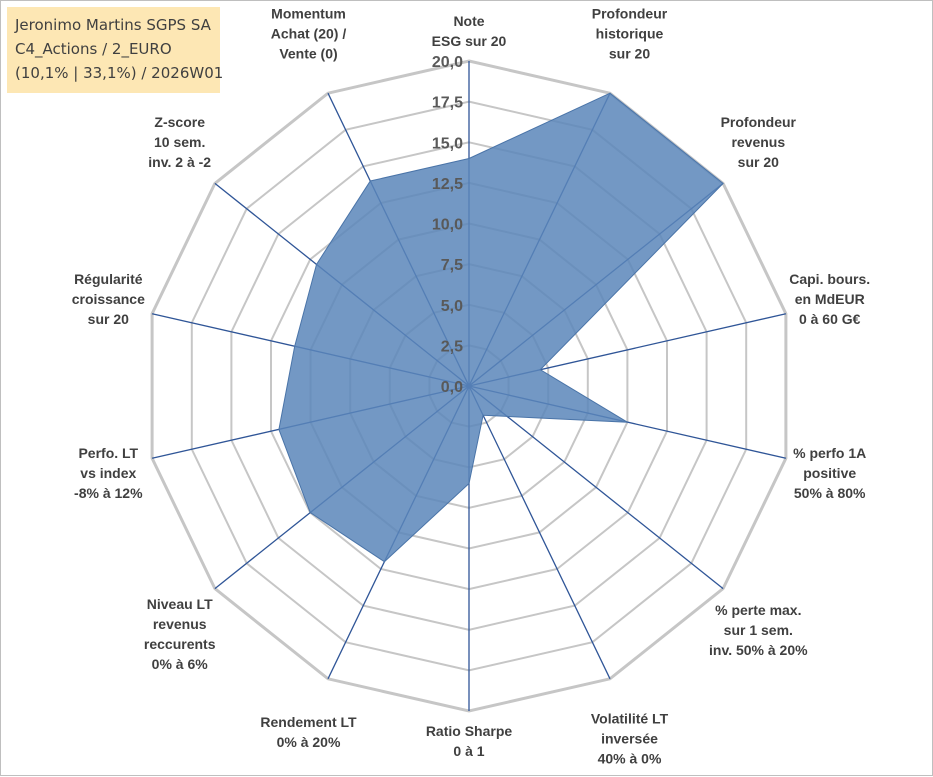 The width and height of the screenshot is (933, 777). I want to click on axis-label: Z-score 10 sem. inv. 2 à -2, so click(179, 142).